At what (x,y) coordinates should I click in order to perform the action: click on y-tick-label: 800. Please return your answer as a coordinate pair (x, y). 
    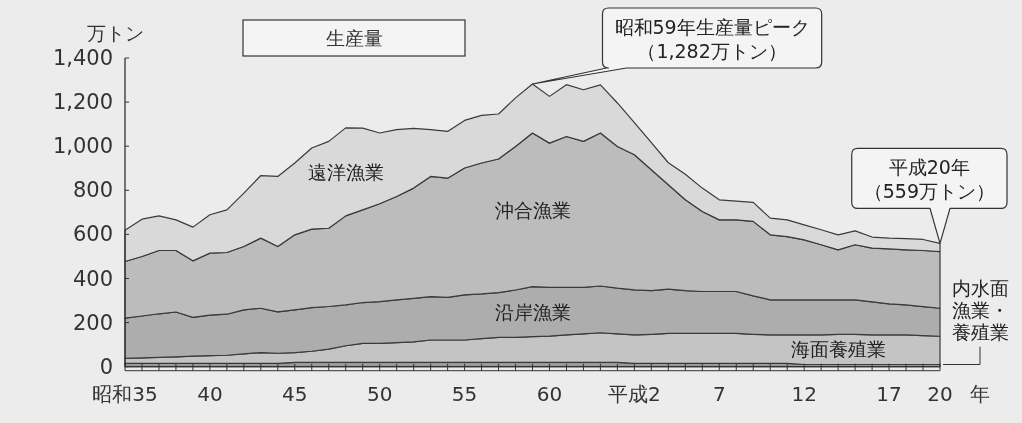
    Looking at the image, I should click on (92, 190).